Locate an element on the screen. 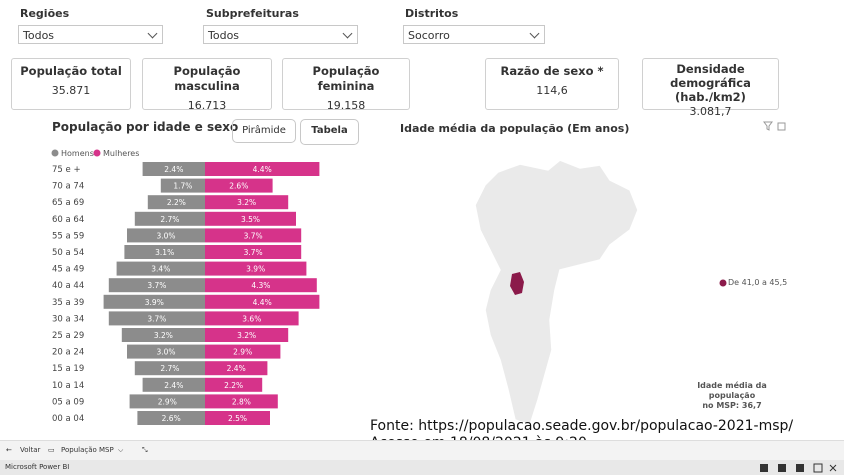 This screenshot has width=844, height=475. bar-label: 3.6% is located at coordinates (251, 318).